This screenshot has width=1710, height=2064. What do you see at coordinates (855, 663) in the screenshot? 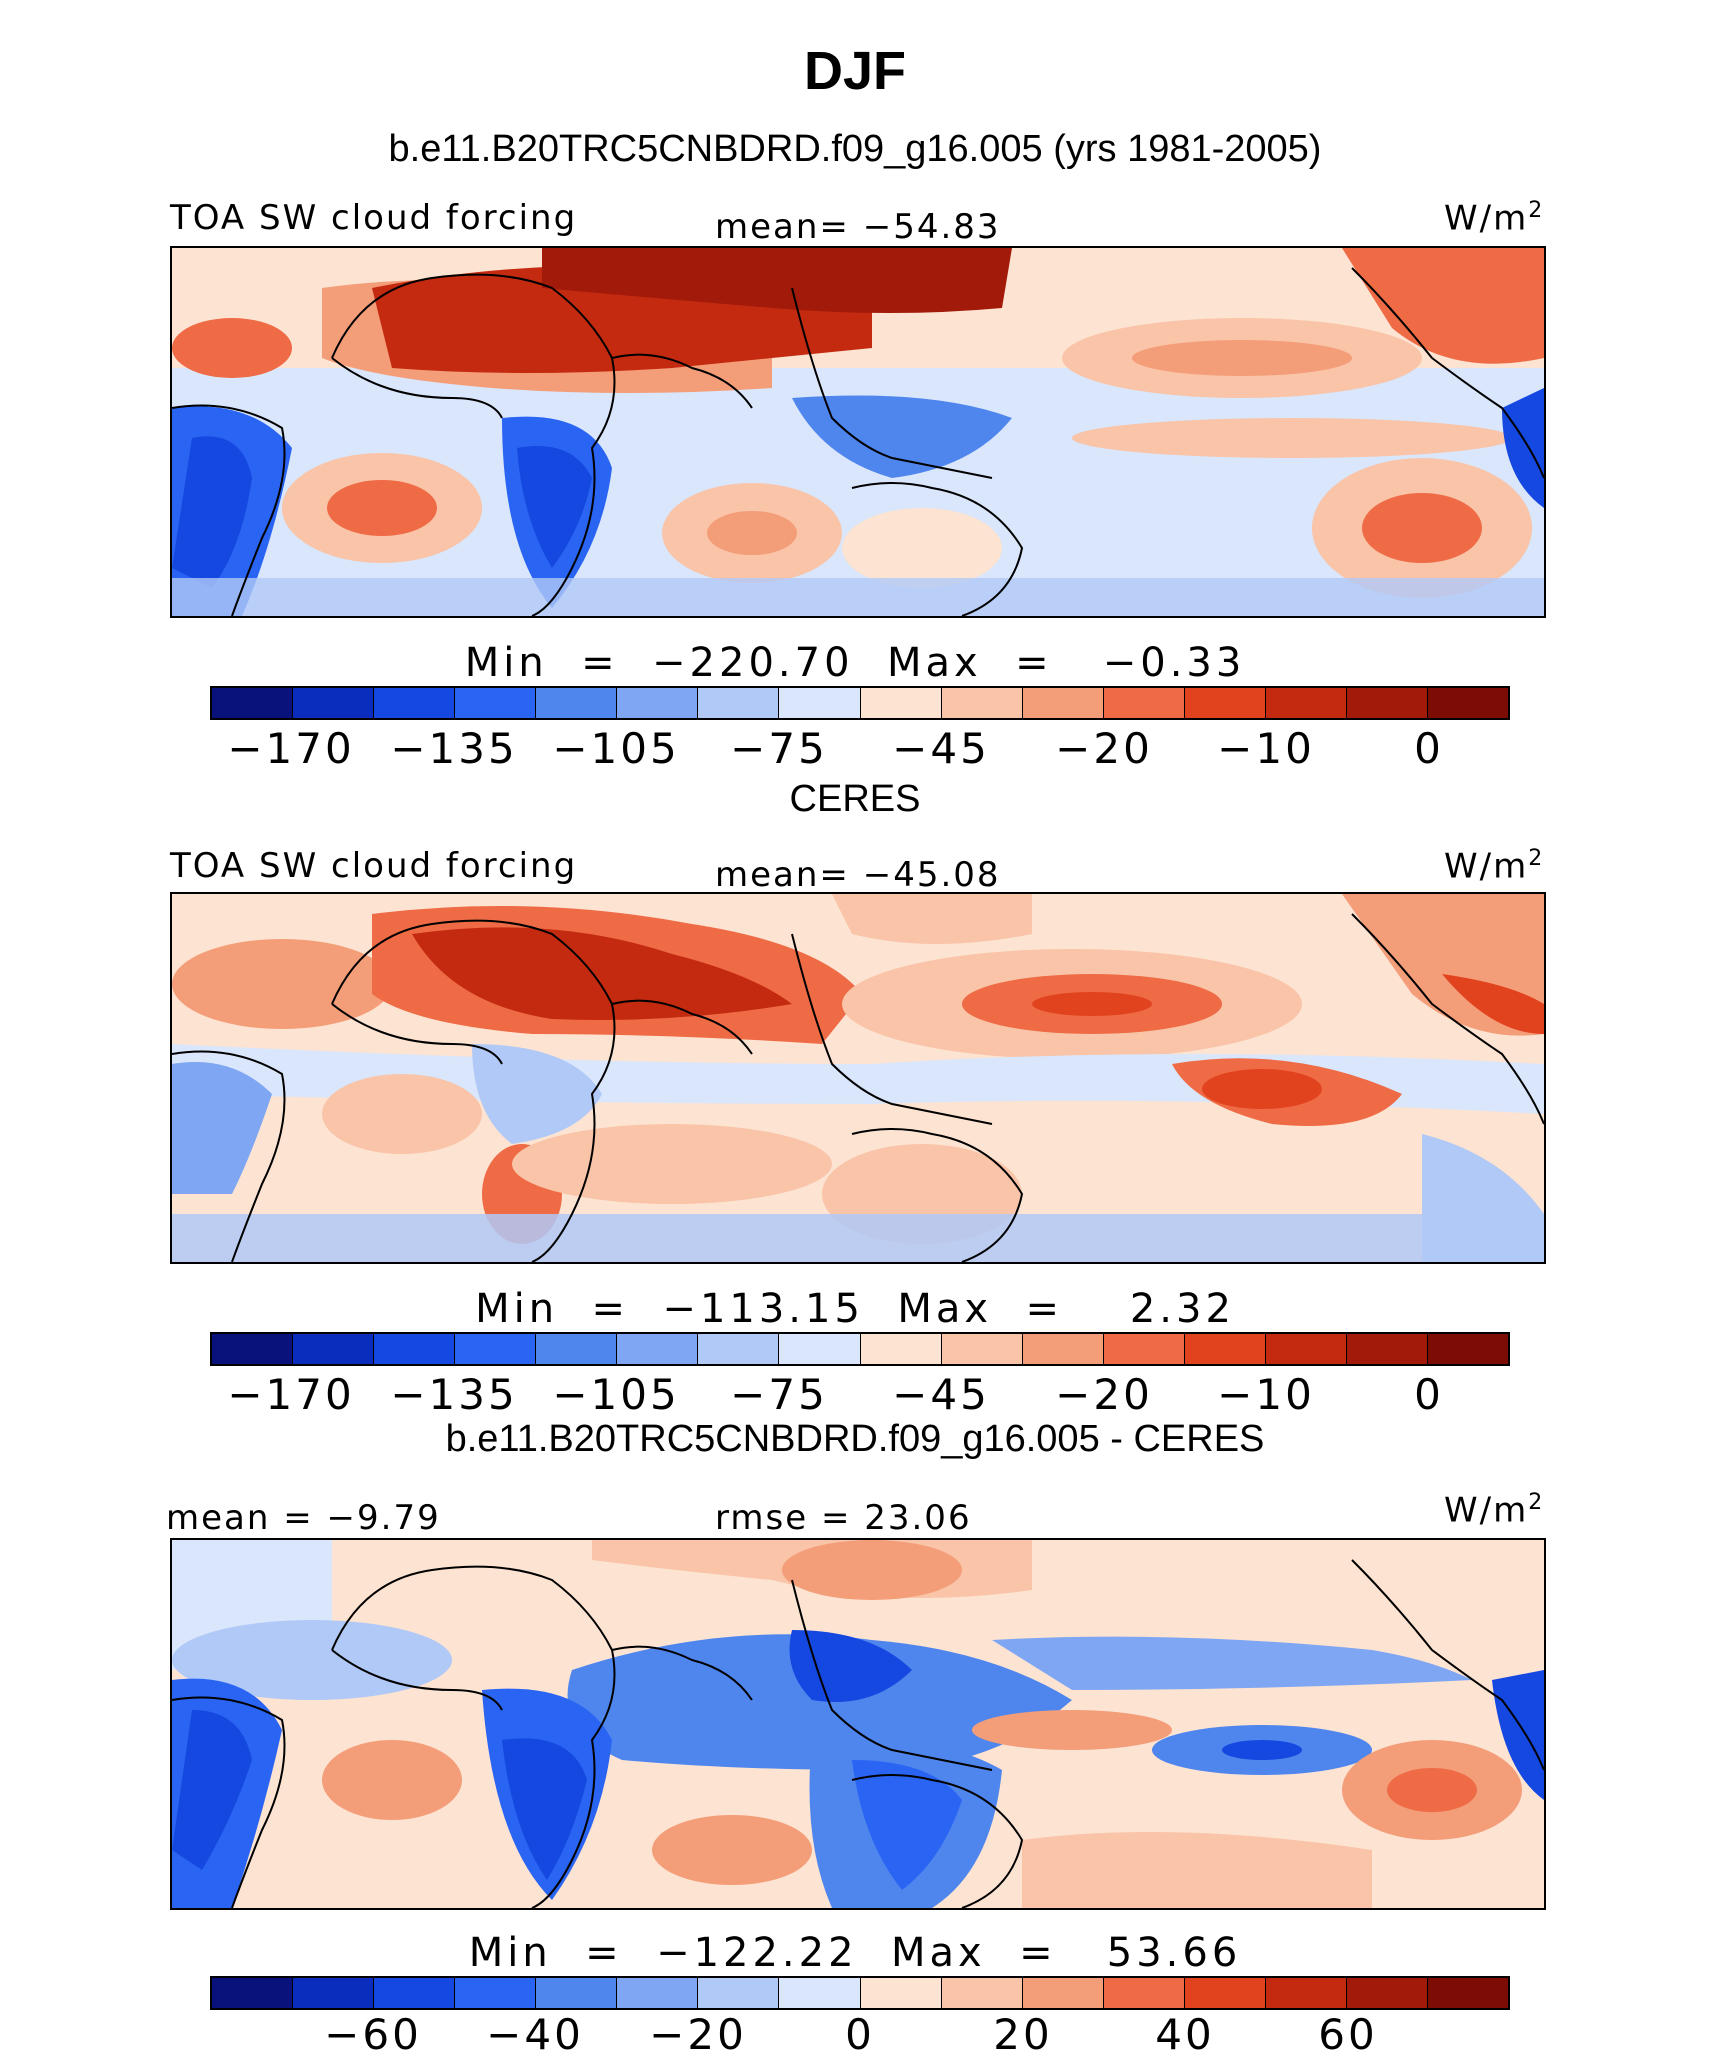
I see `panel-1-minmax: Min = −220.70 Max = −0.33` at bounding box center [855, 663].